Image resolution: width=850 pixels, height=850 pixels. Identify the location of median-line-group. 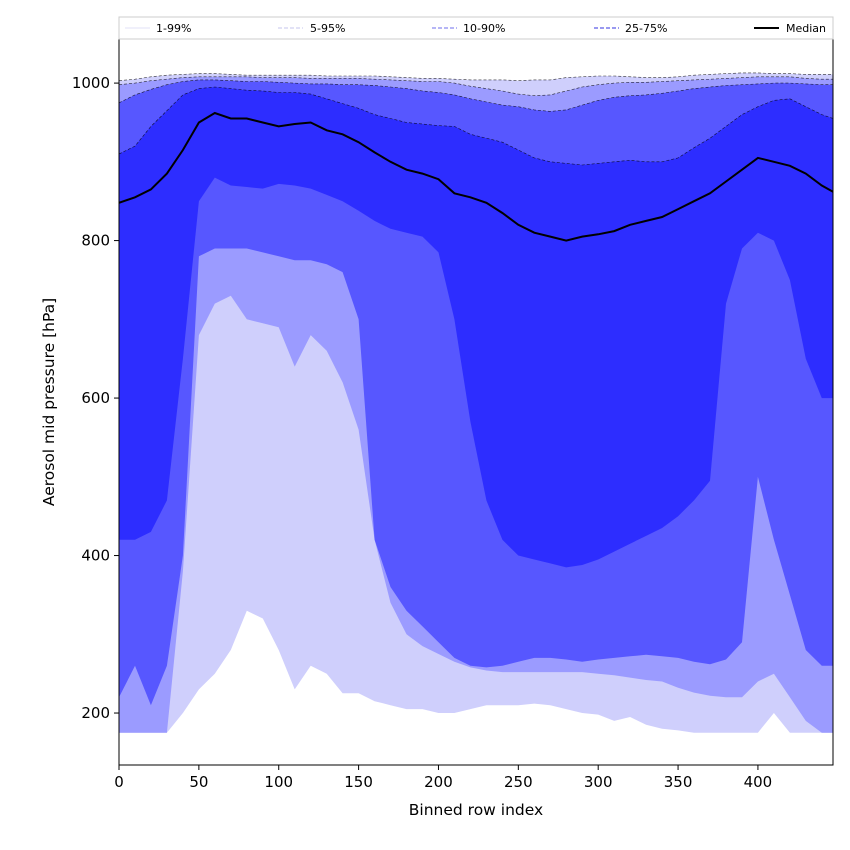
(476, 176).